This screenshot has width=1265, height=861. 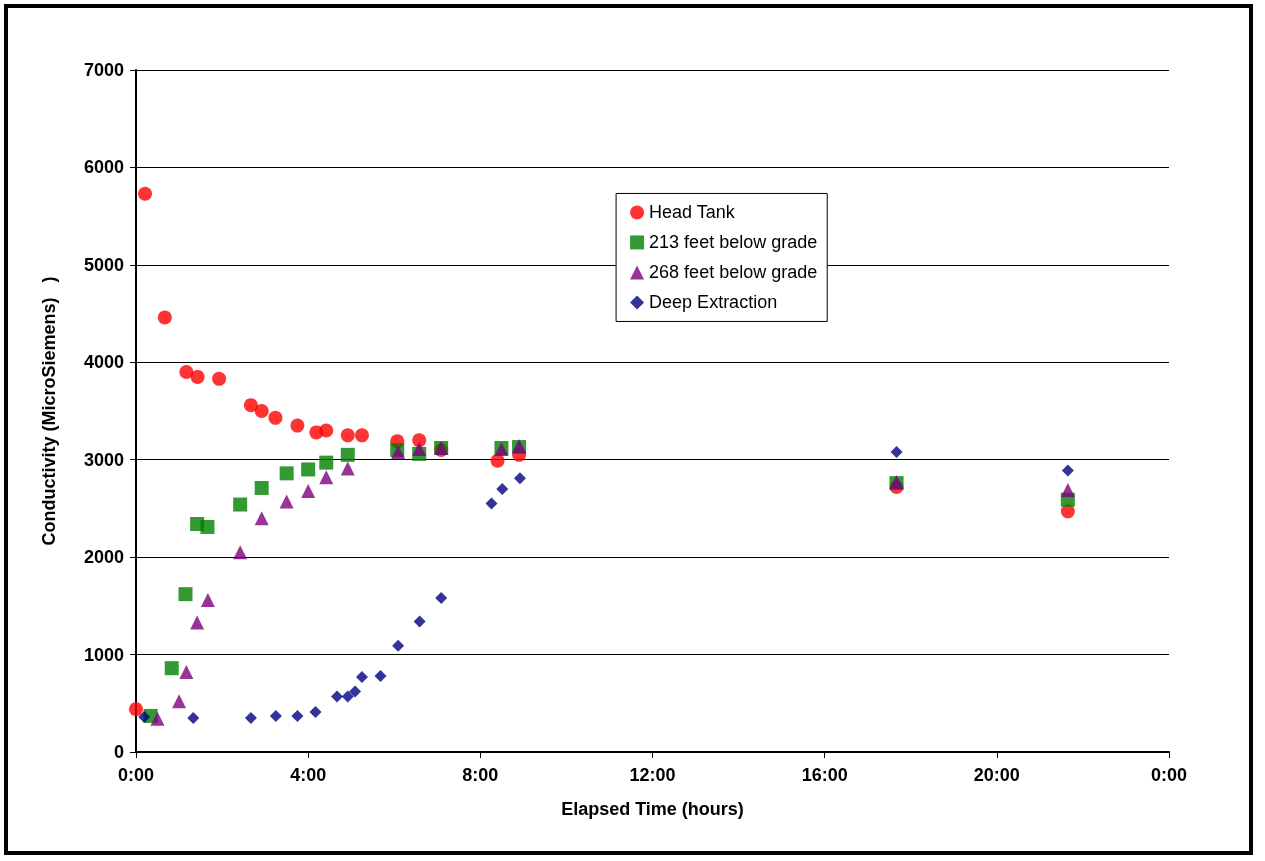 What do you see at coordinates (49, 411) in the screenshot?
I see `y-axis-title: Conductivity (MicroSiemens) )` at bounding box center [49, 411].